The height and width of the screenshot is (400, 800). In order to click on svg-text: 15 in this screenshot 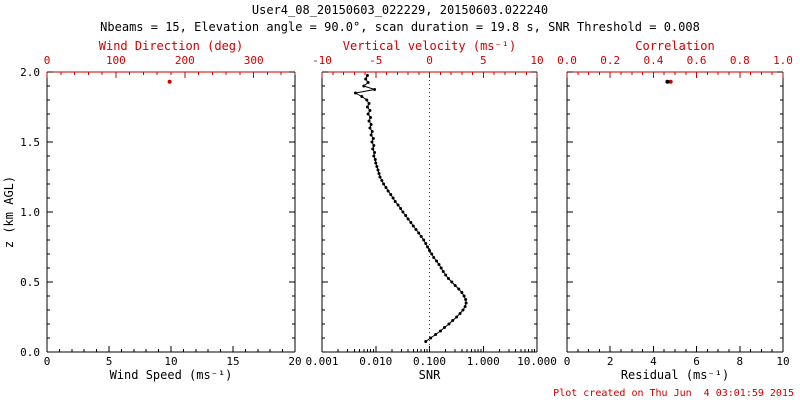, I will do `click(232, 361)`.